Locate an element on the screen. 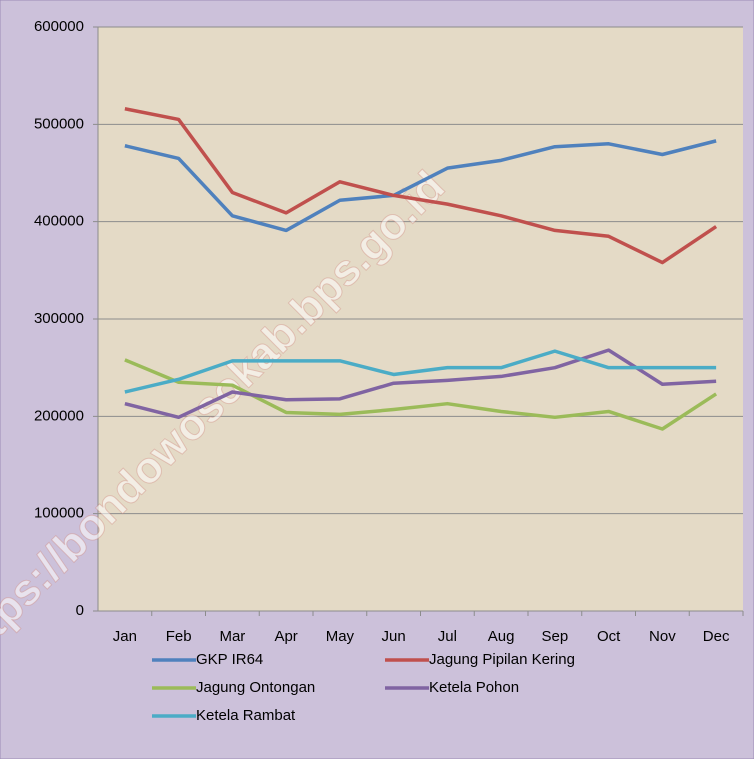 This screenshot has width=754, height=759. x-tick-label: Nov is located at coordinates (662, 636).